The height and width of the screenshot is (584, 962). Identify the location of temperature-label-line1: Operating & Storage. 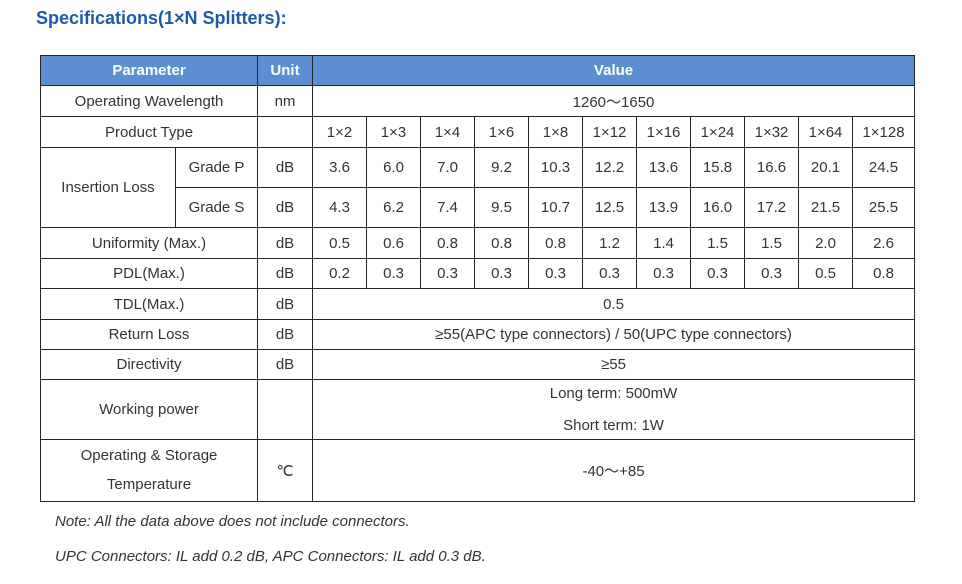
(149, 455).